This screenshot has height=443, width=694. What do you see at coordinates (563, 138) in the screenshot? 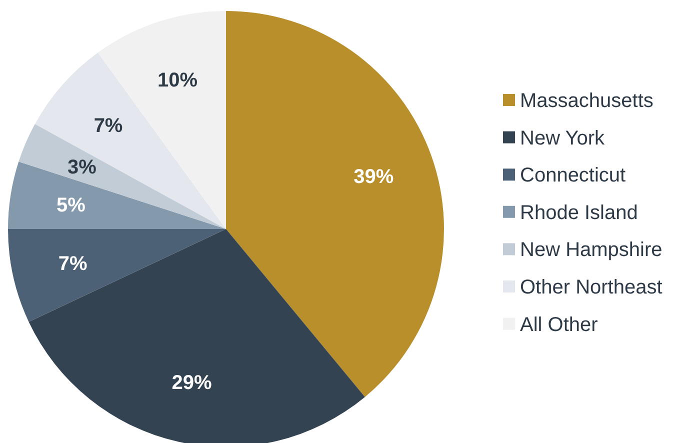
I see `legend-label: New York` at bounding box center [563, 138].